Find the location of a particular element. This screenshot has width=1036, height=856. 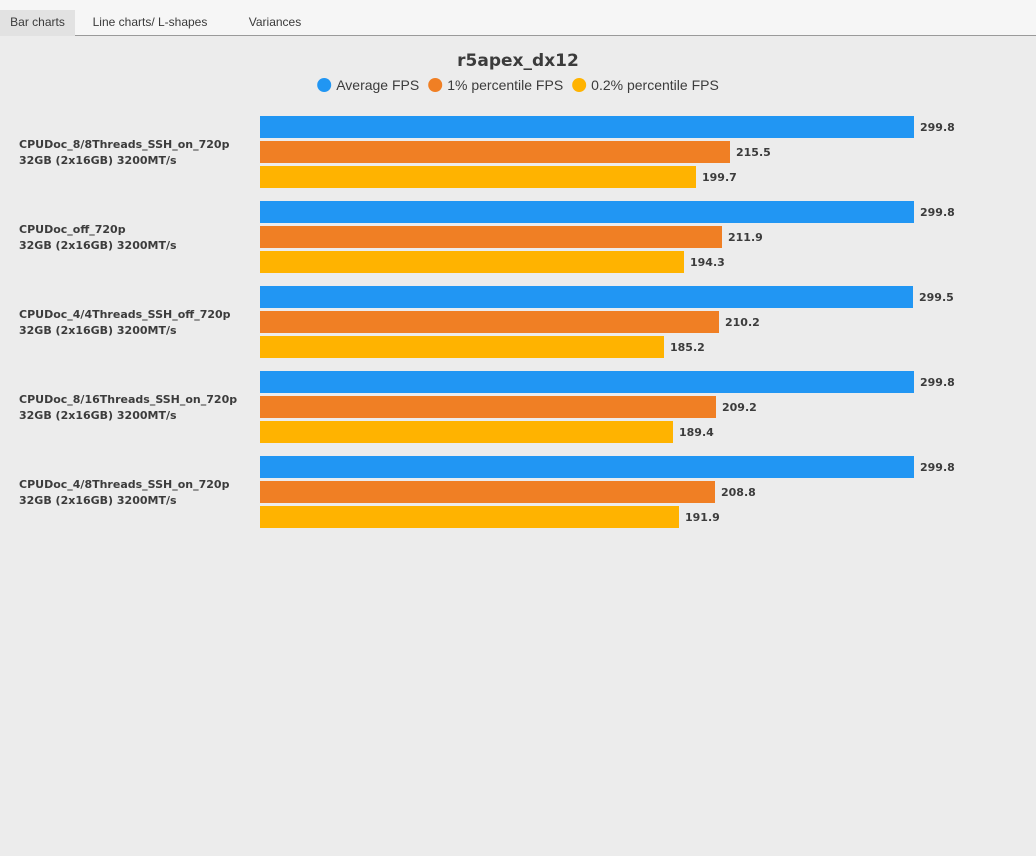

legend-label: Average FPS is located at coordinates (377, 85).